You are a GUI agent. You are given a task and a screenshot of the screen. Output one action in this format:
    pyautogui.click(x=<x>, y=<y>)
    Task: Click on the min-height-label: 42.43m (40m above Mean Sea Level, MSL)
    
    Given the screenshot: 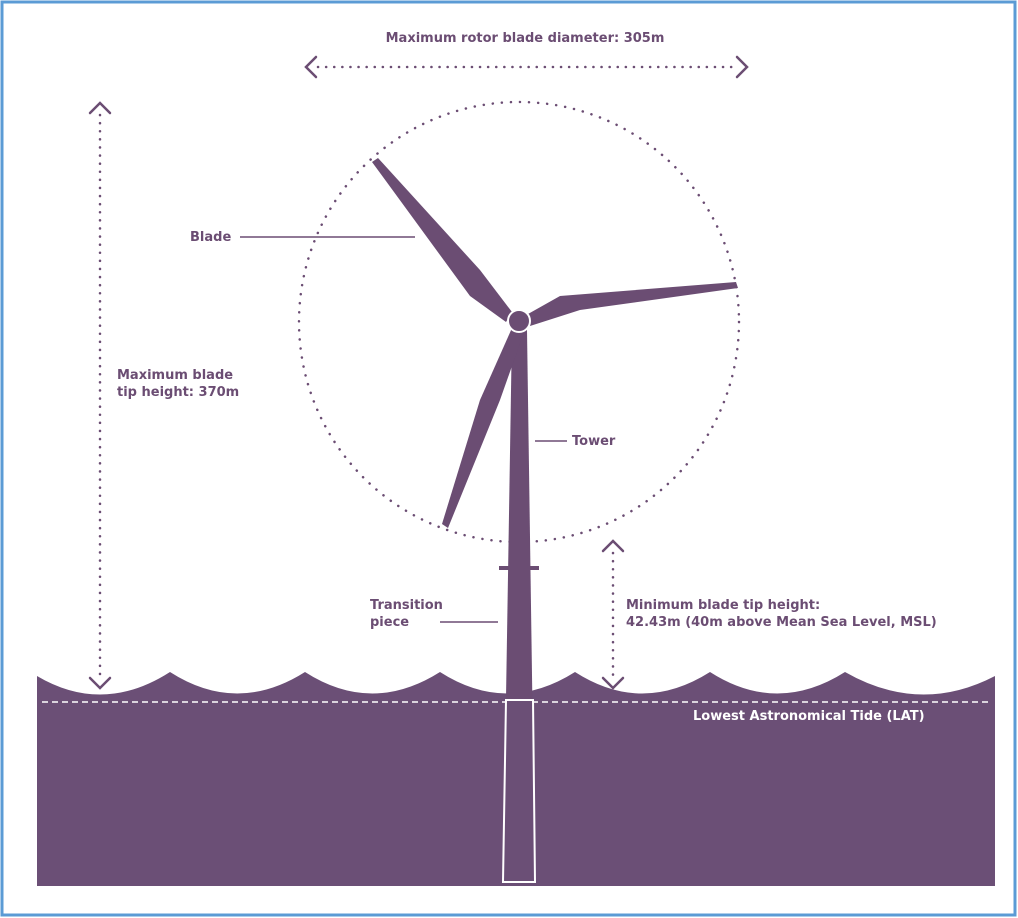 What is the action you would take?
    pyautogui.click(x=781, y=622)
    